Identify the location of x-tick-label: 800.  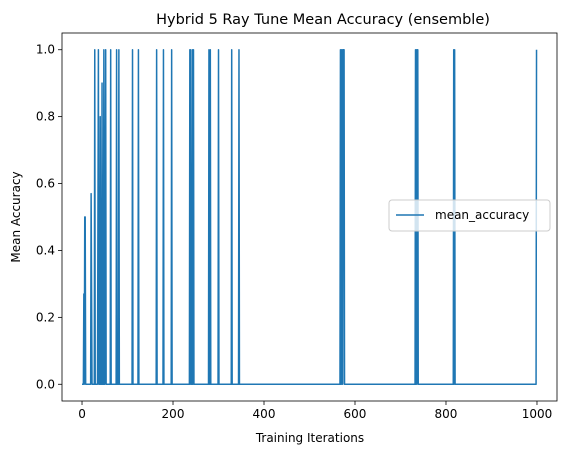
(446, 414).